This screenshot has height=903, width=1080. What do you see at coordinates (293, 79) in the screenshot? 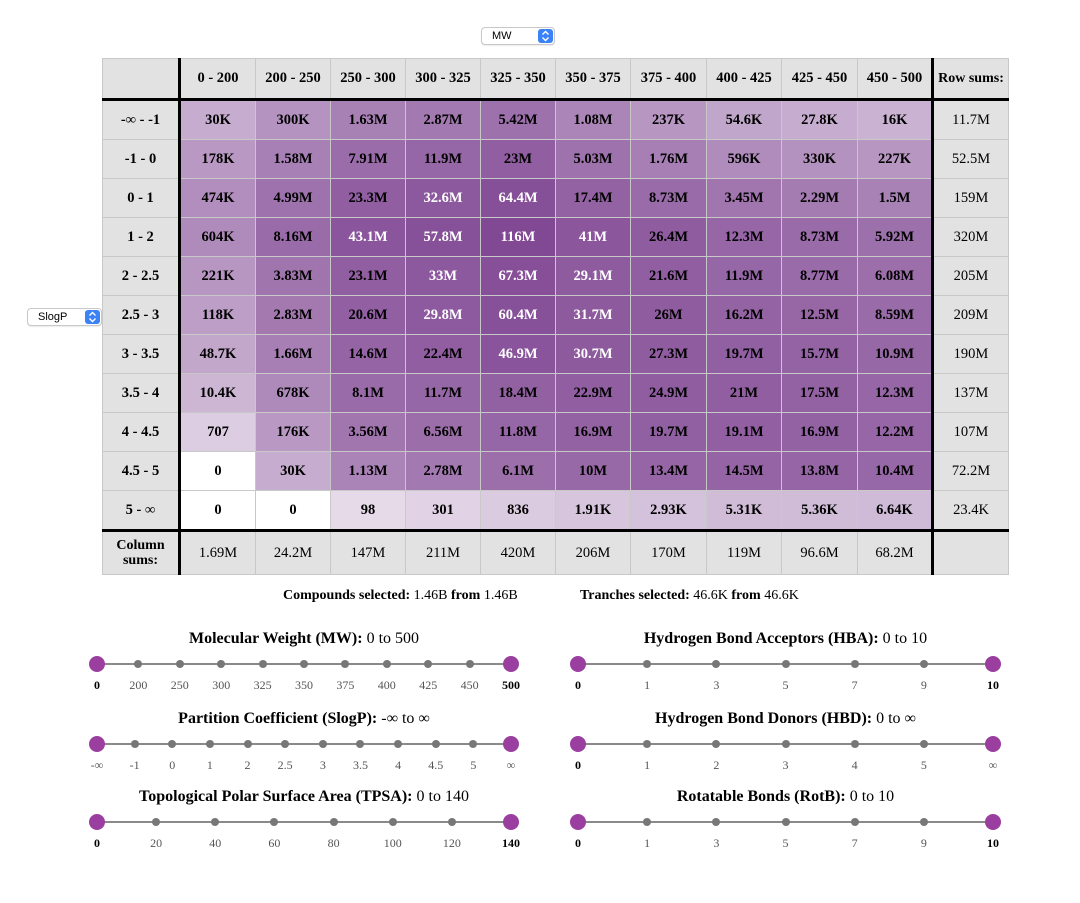
I see `column-header: 200 - 250` at bounding box center [293, 79].